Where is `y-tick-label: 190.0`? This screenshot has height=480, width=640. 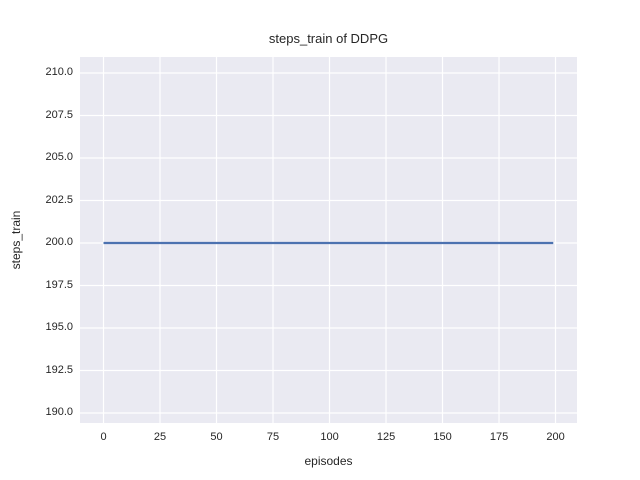
y-tick-label: 190.0 is located at coordinates (59, 412).